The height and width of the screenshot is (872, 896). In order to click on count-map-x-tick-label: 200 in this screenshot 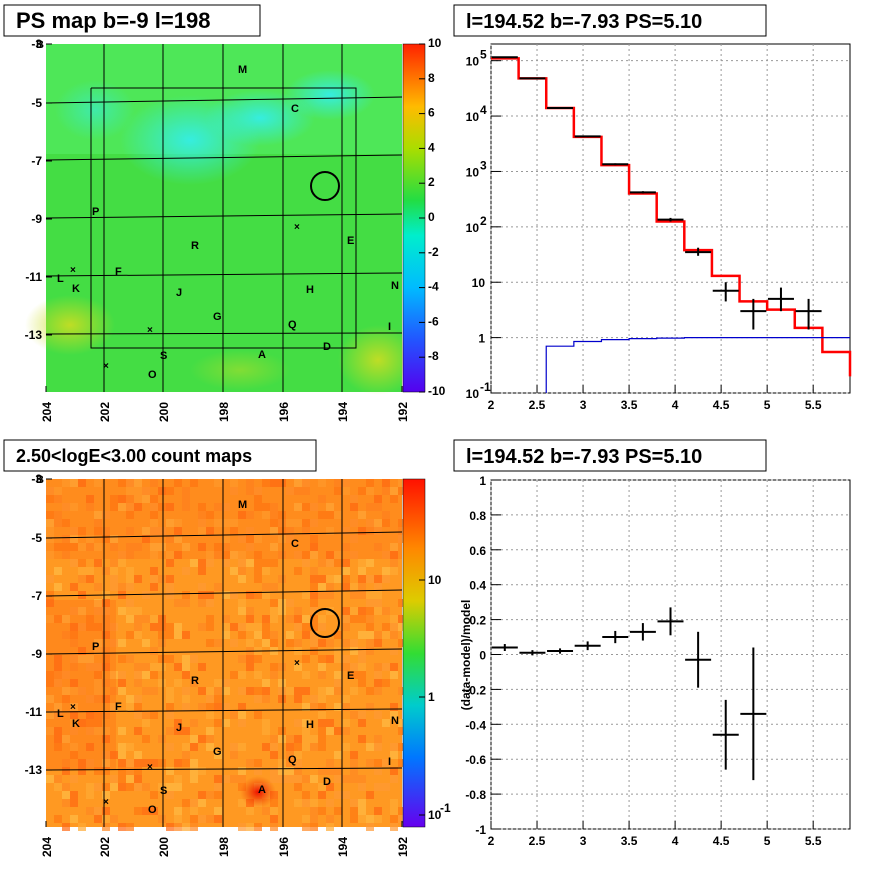, I will do `click(164, 847)`.